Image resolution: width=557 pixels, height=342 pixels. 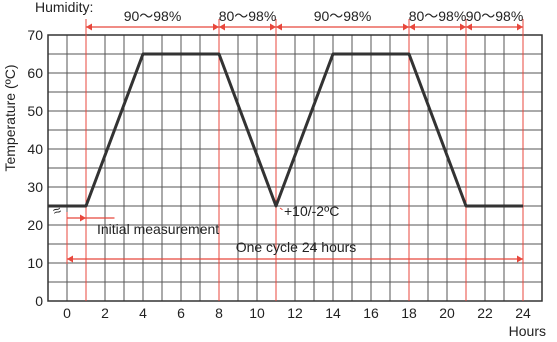 I want to click on x-tick-label: 12, so click(x=295, y=313).